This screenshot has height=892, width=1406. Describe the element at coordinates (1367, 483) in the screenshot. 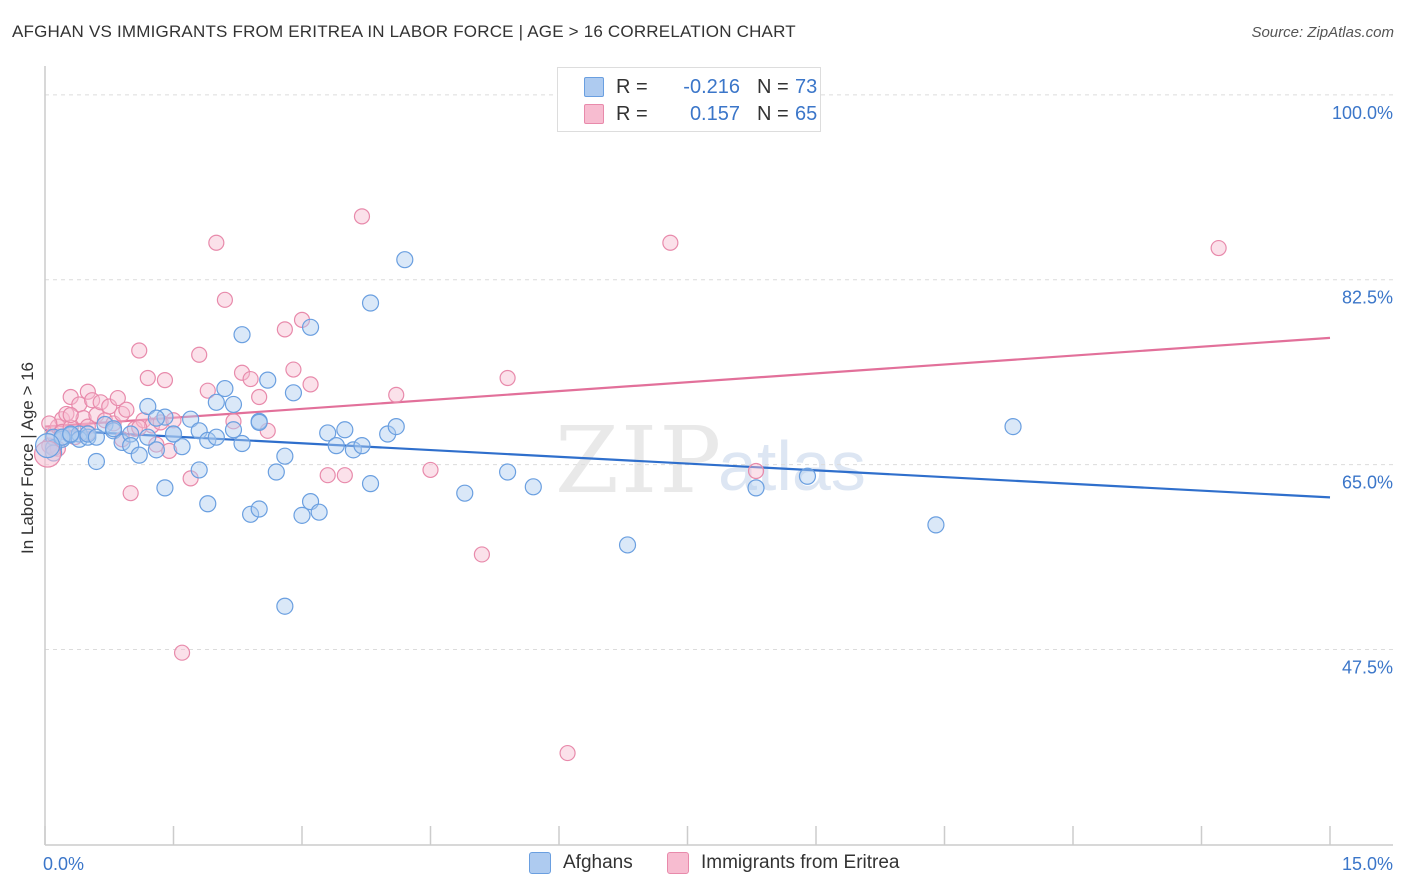

I see `y-tick-label: 65.0%` at that location.